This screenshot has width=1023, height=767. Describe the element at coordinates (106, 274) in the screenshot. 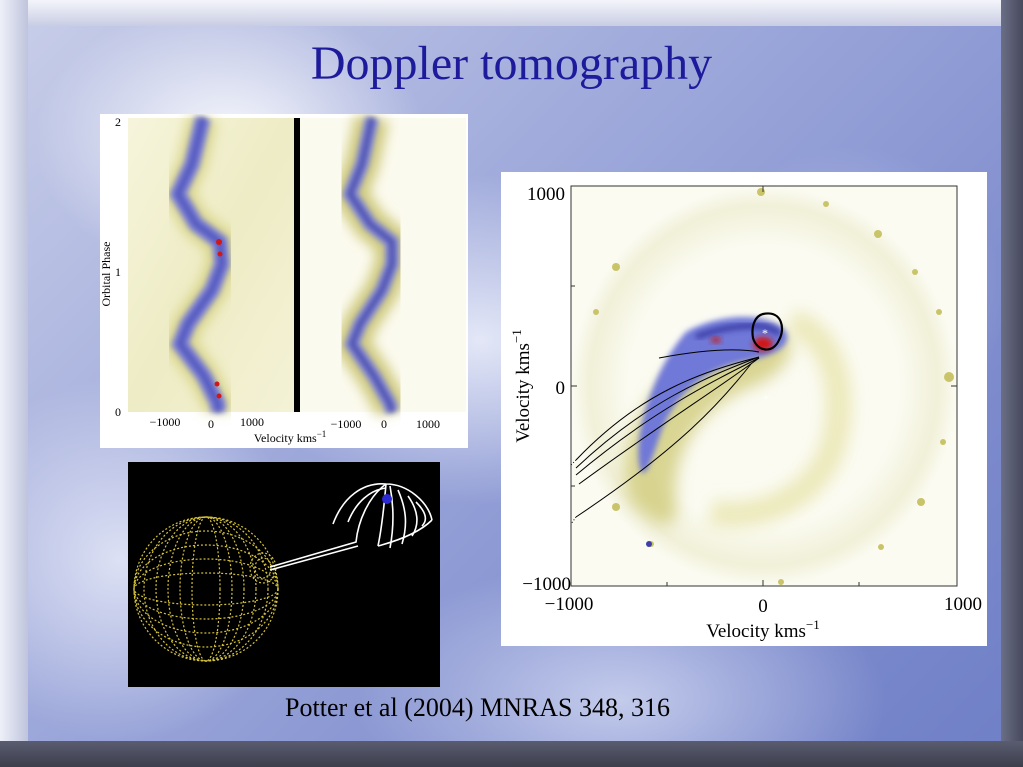

I see `y-axis-label: Orbital Phase` at that location.